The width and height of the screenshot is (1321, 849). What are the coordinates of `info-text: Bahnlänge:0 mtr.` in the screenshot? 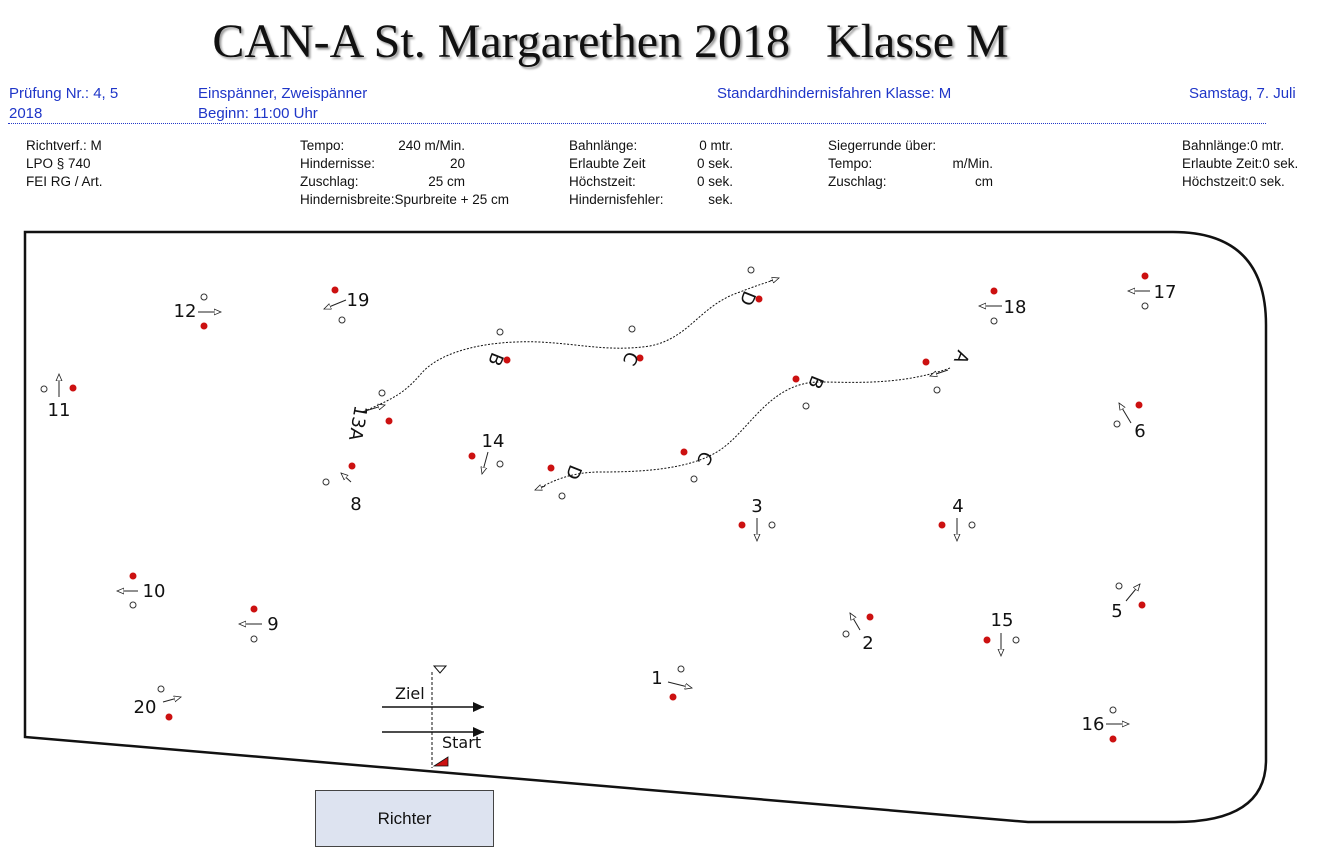 It's located at (1233, 145).